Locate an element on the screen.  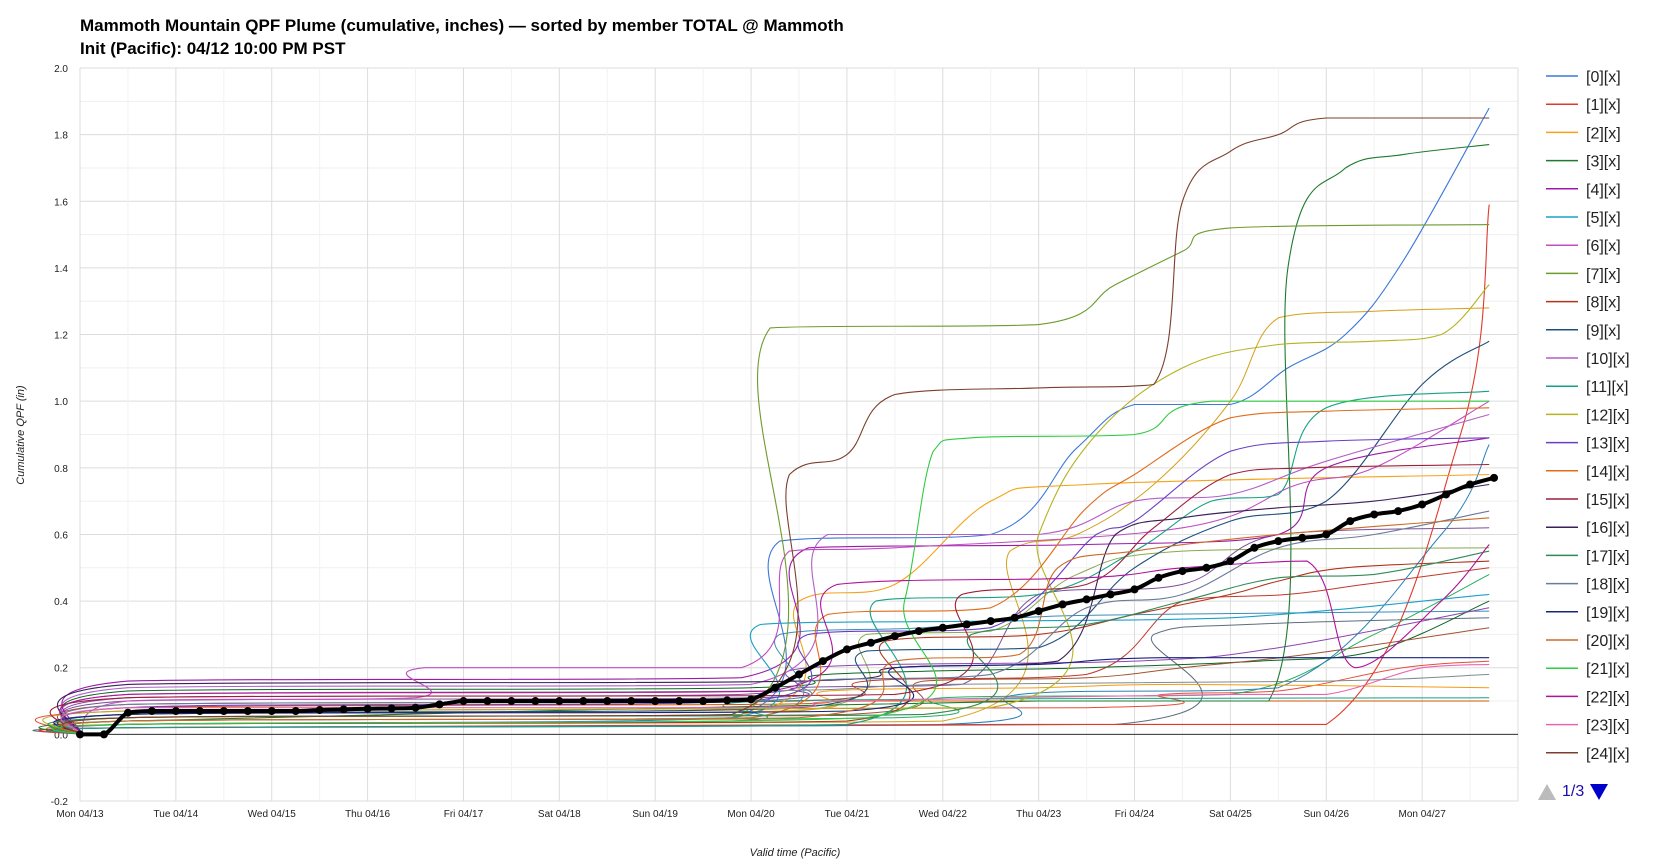
y-tick-label: 0.8 is located at coordinates (61, 469).